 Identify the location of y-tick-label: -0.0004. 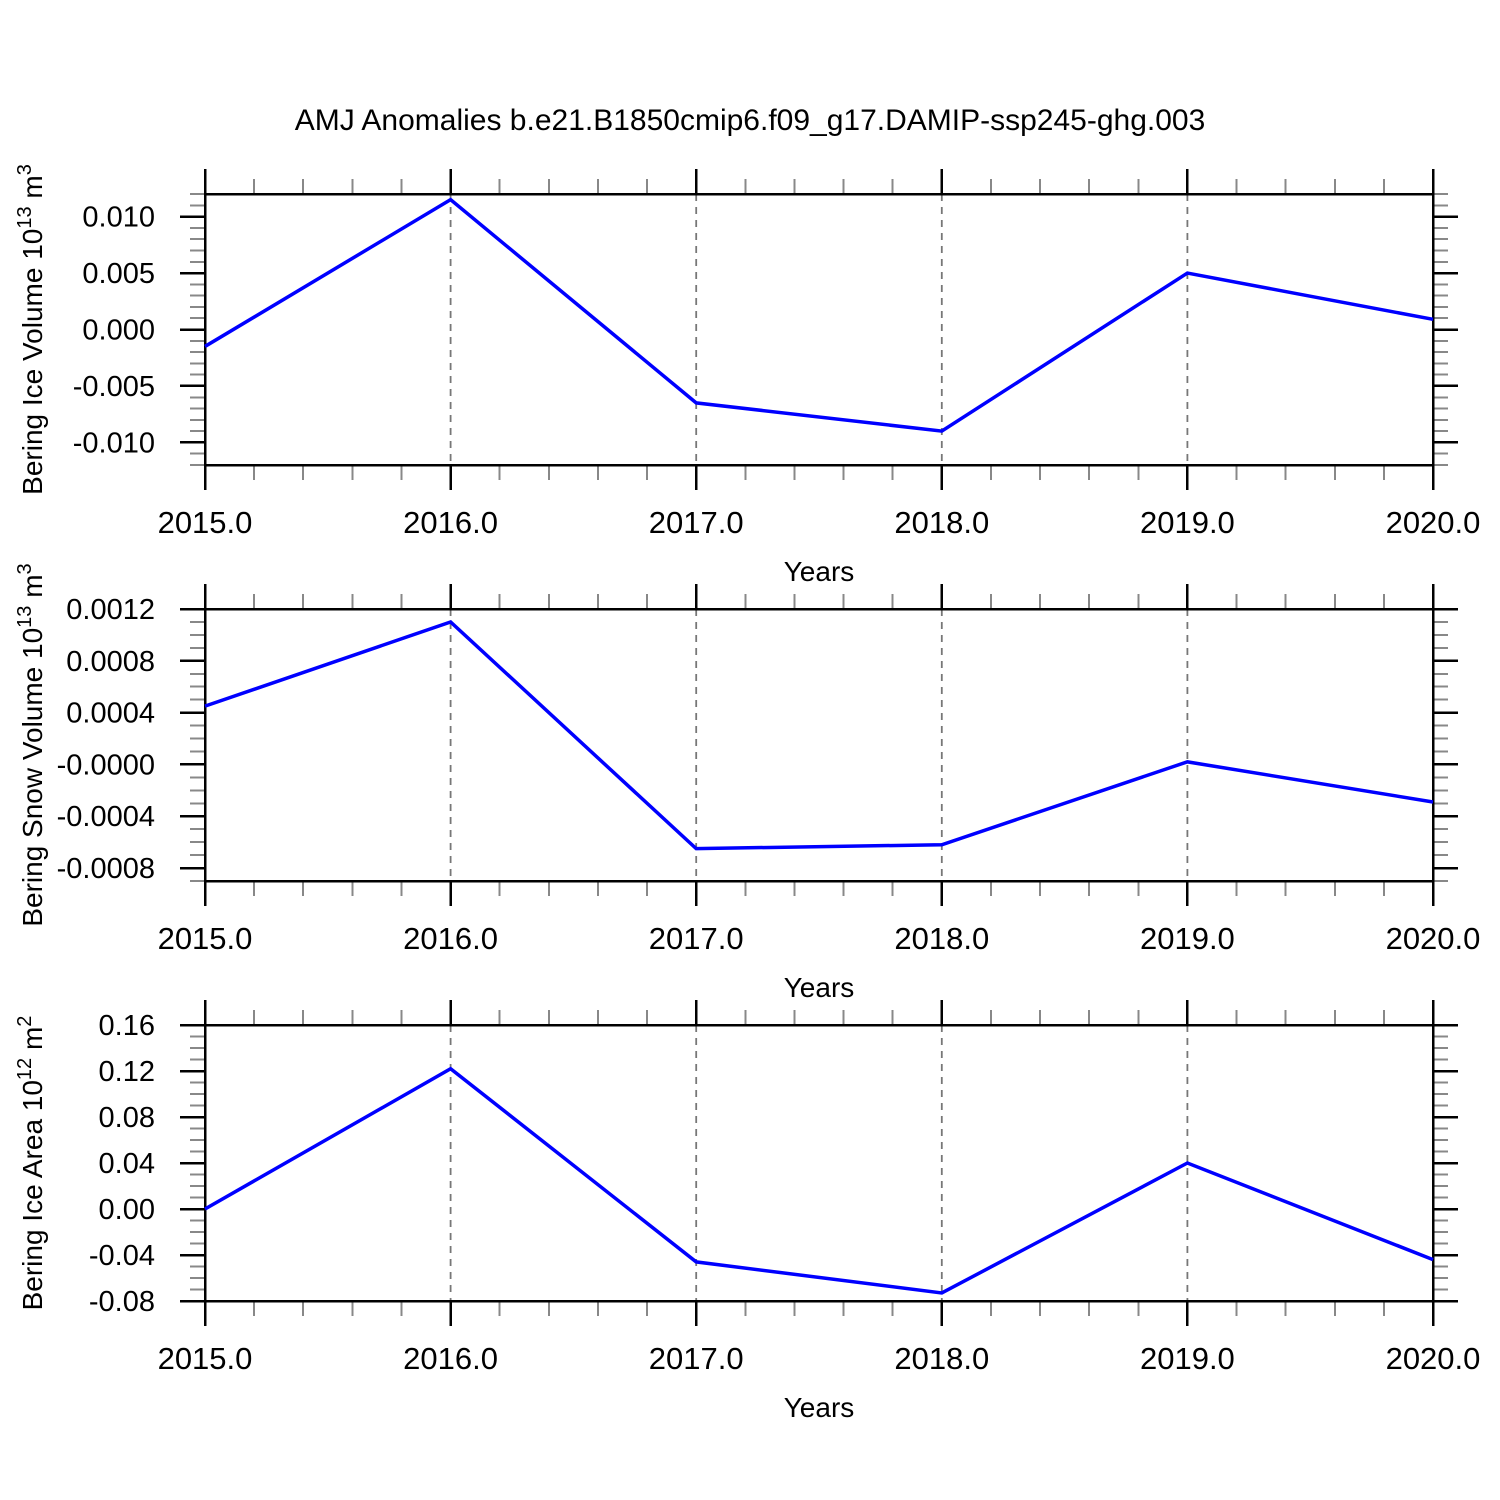
(106, 817).